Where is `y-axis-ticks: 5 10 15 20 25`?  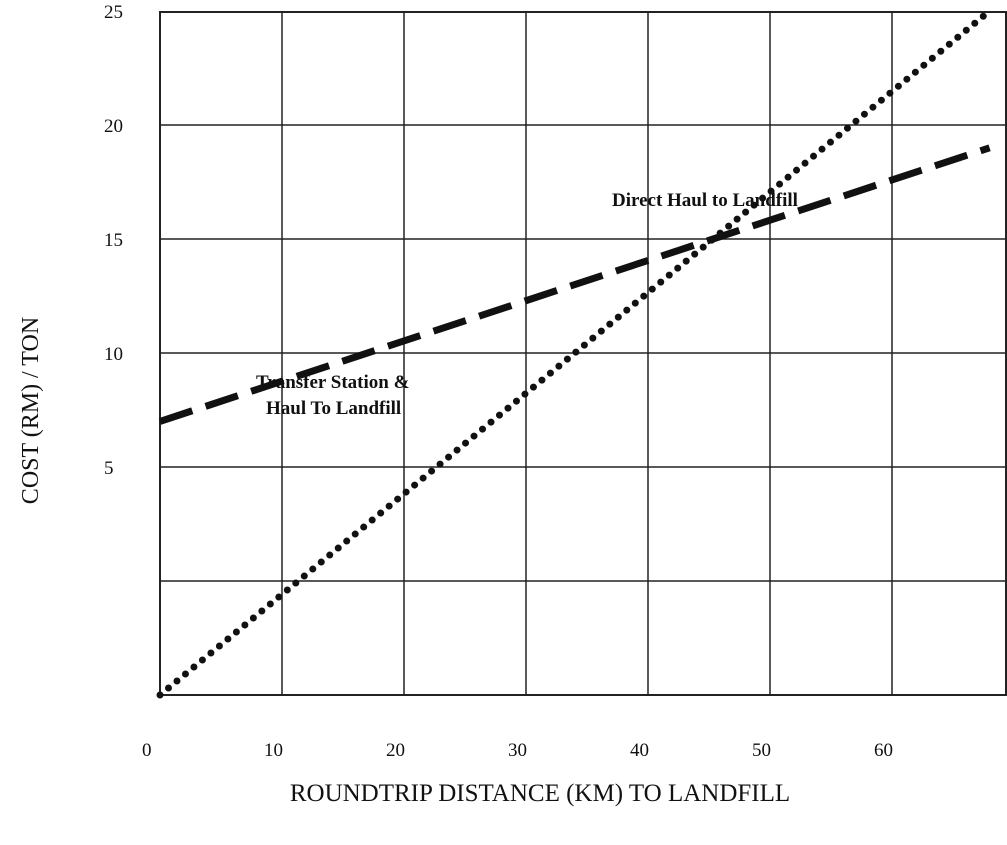 y-axis-ticks: 5 10 15 20 25 is located at coordinates (113, 240).